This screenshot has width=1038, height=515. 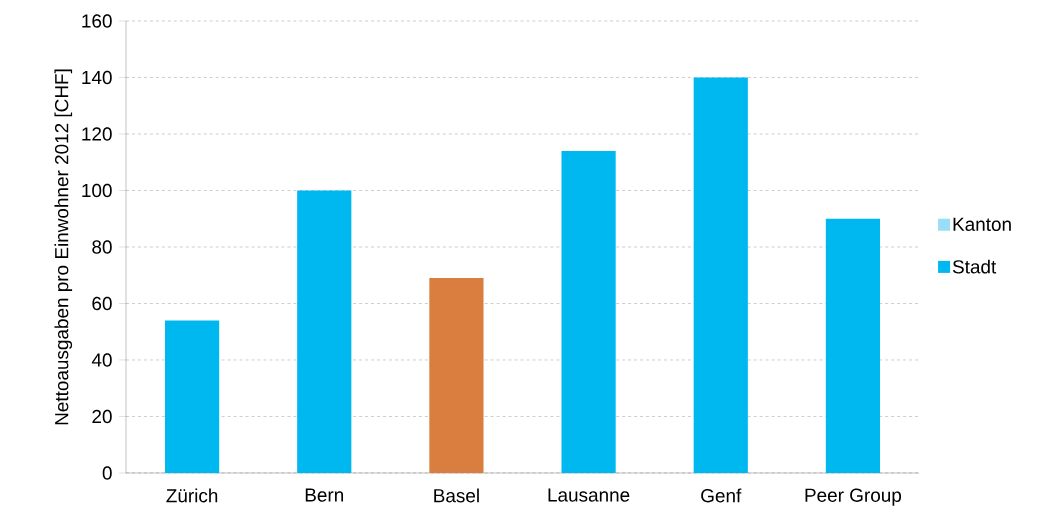 I want to click on y-tick-label: 40, so click(x=101, y=360).